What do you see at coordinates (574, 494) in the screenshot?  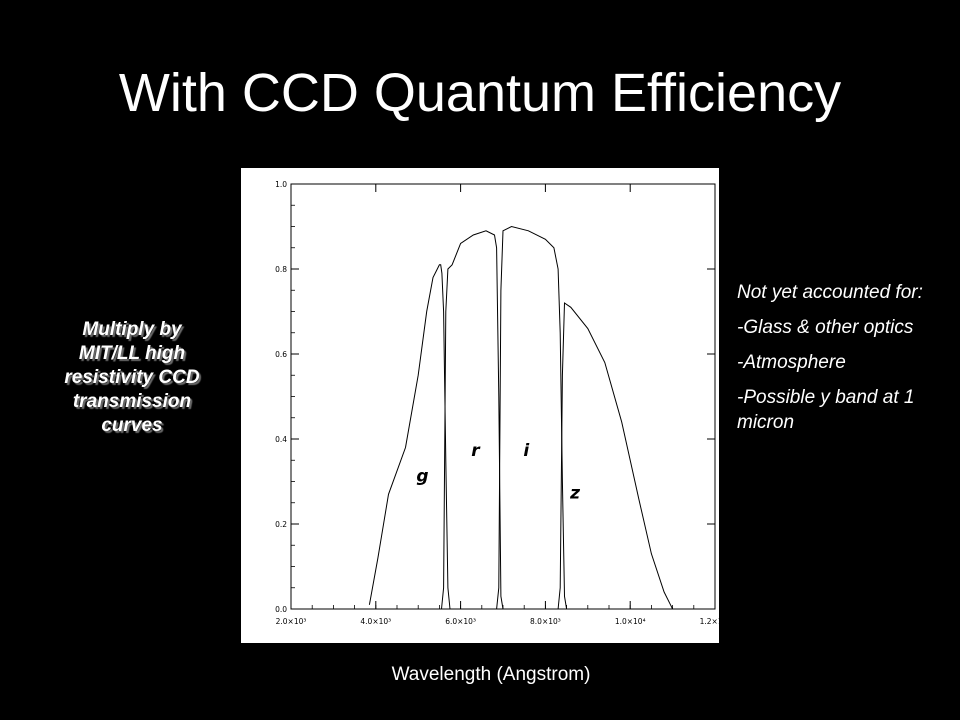 I see `band-label-z: z` at bounding box center [574, 494].